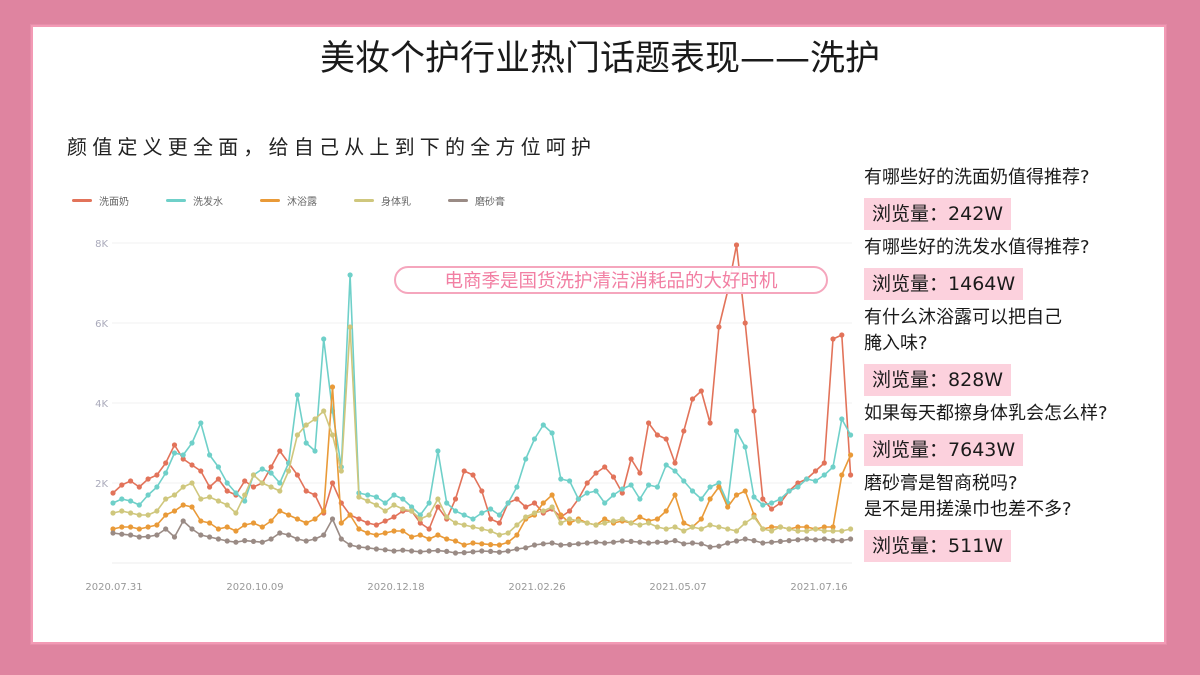 The height and width of the screenshot is (675, 1200). I want to click on question-line: 是不是用搓澡巾也差不多?, so click(968, 509).